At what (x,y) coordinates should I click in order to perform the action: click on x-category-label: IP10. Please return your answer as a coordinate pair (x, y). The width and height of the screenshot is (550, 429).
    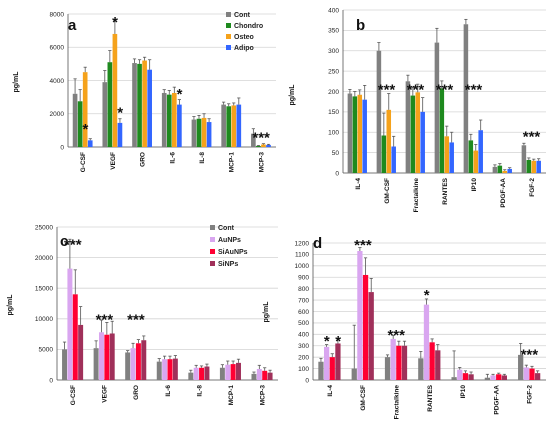
    Looking at the image, I should click on (463, 392).